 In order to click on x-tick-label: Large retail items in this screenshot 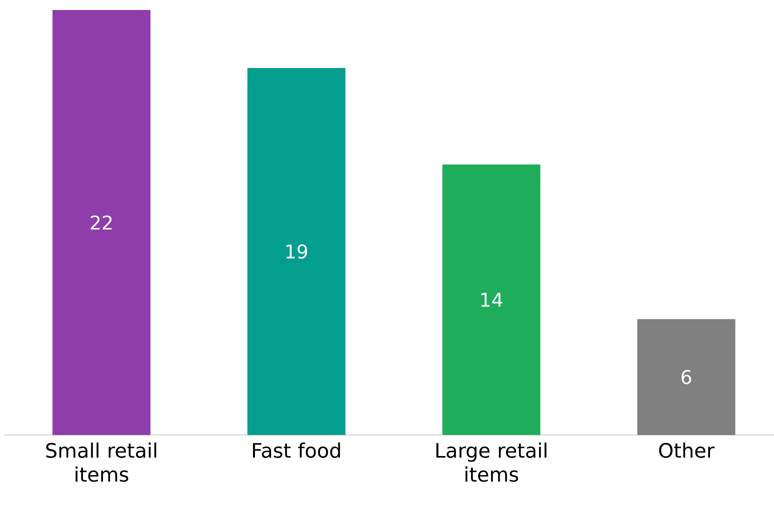, I will do `click(491, 462)`.